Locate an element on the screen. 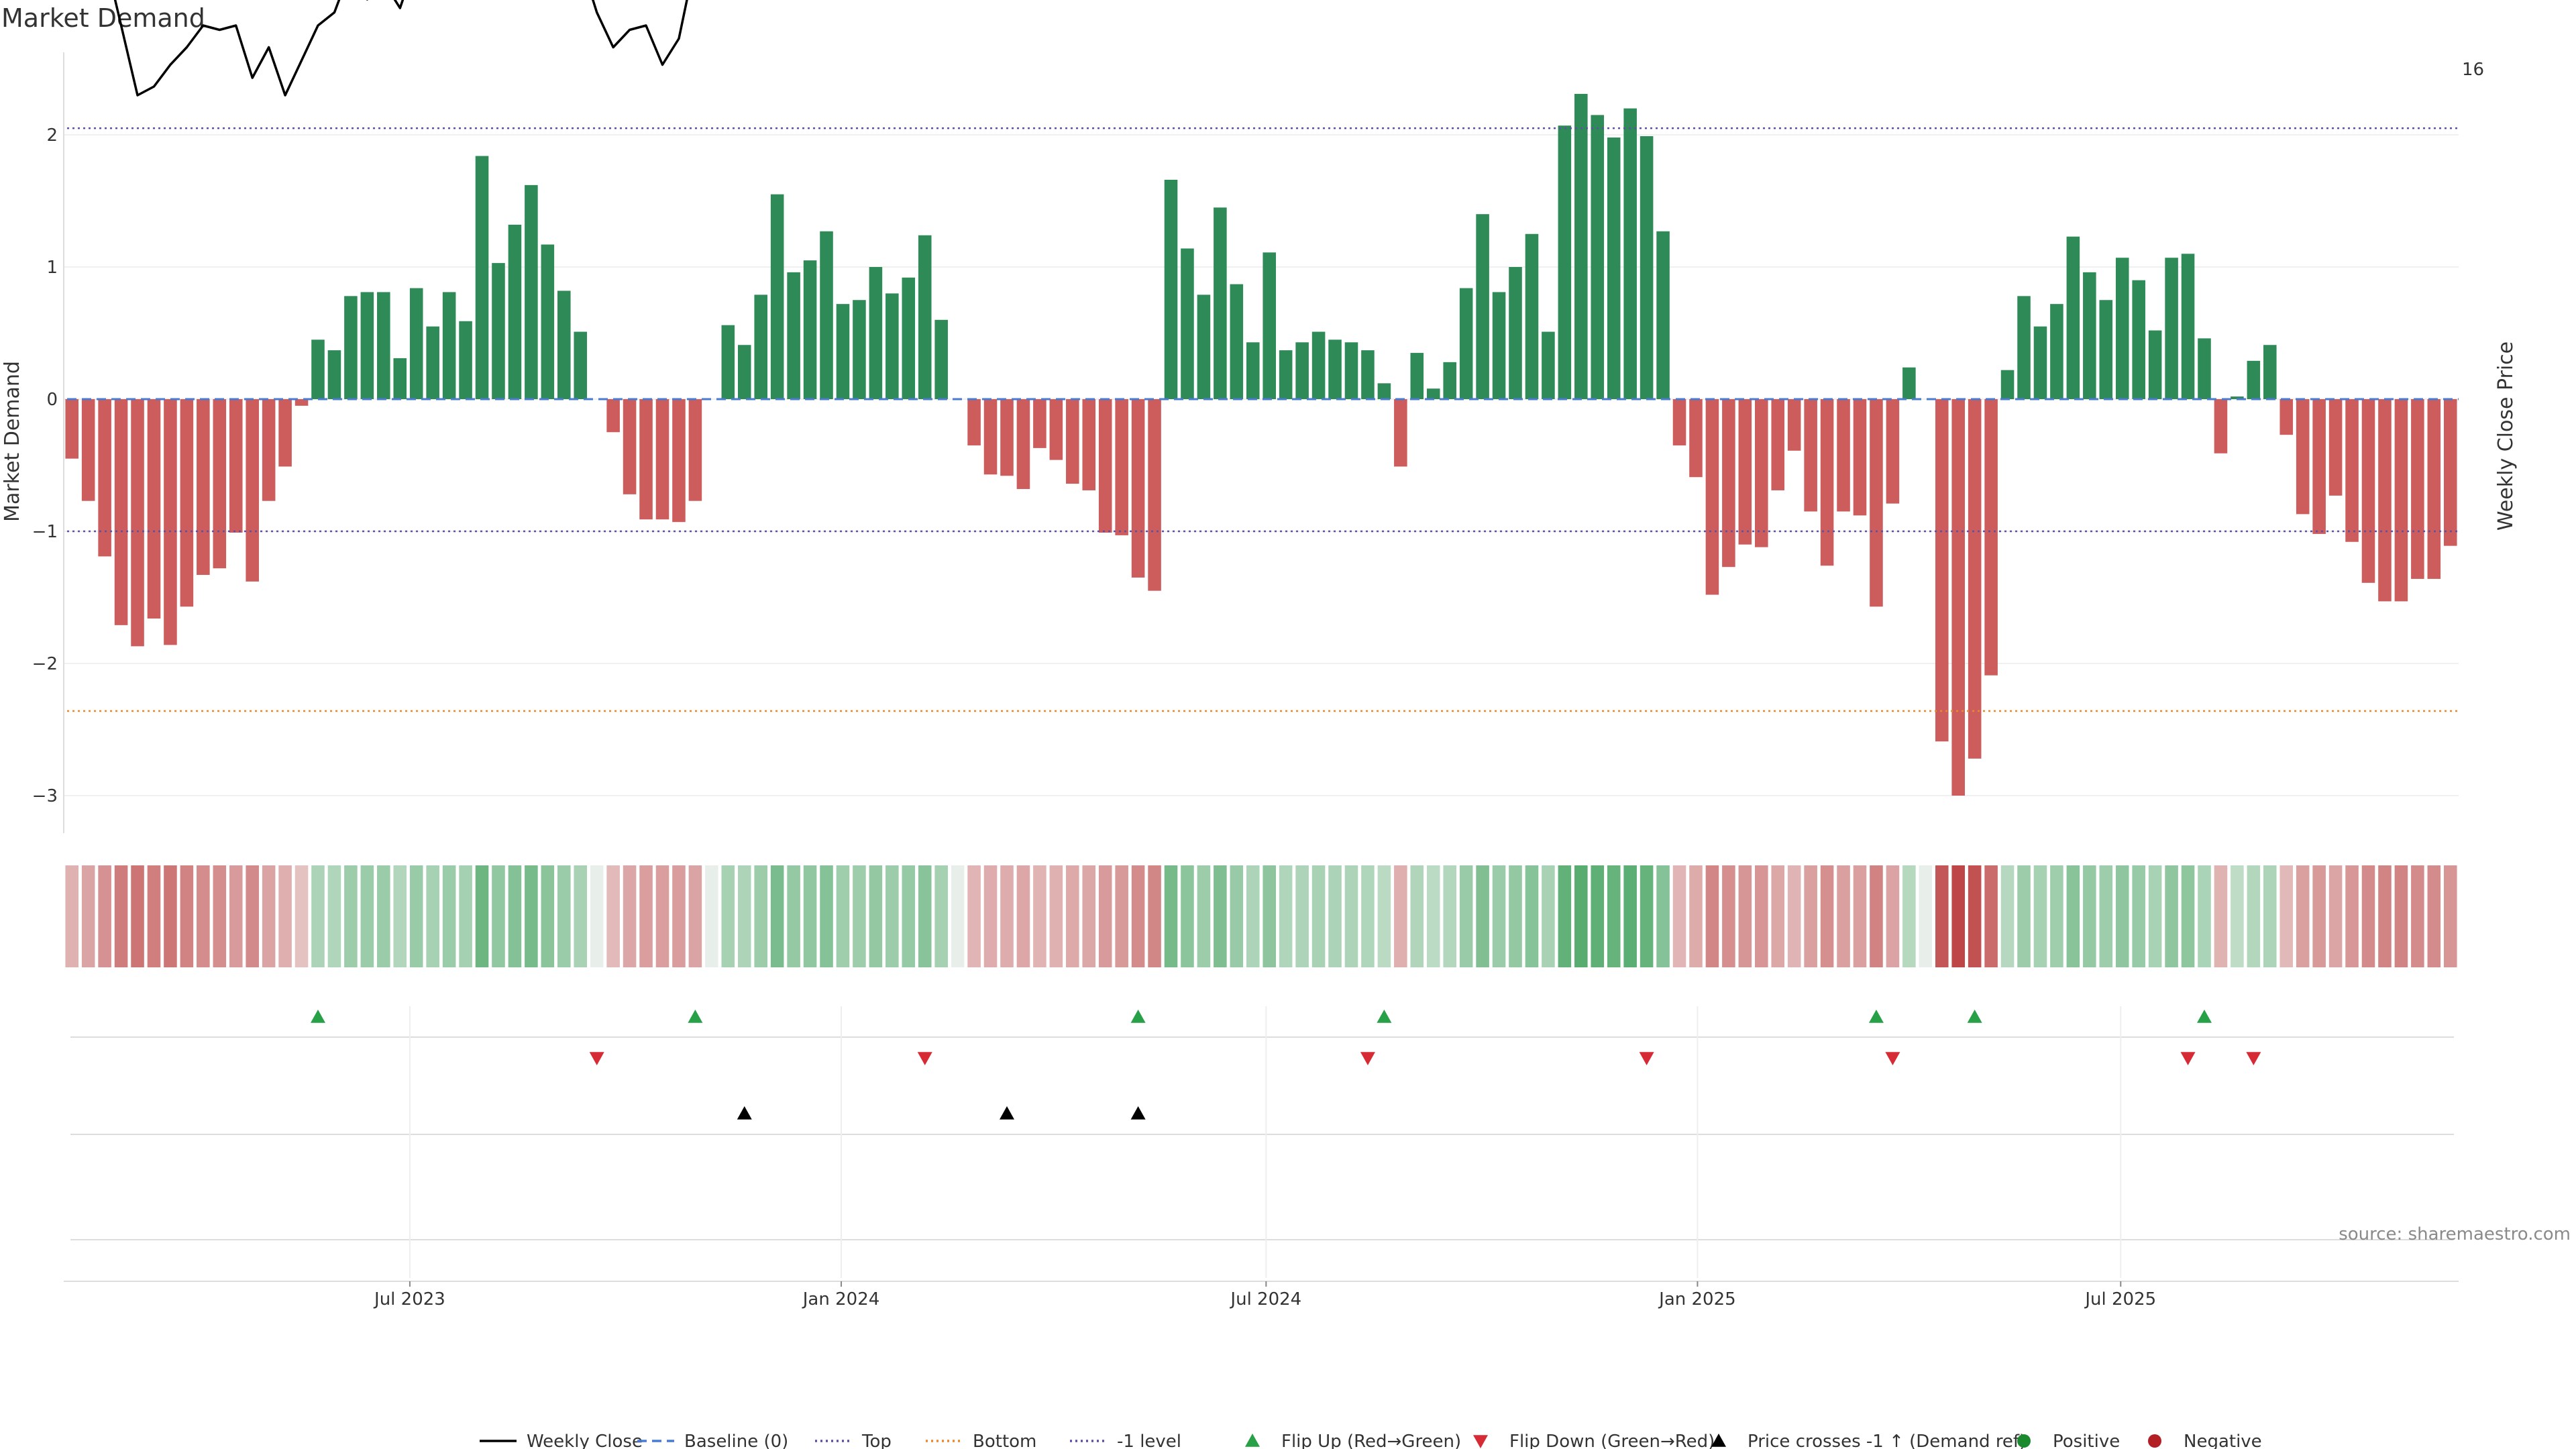 The height and width of the screenshot is (1449, 2576). y-tick-label-left: −3 is located at coordinates (45, 796).